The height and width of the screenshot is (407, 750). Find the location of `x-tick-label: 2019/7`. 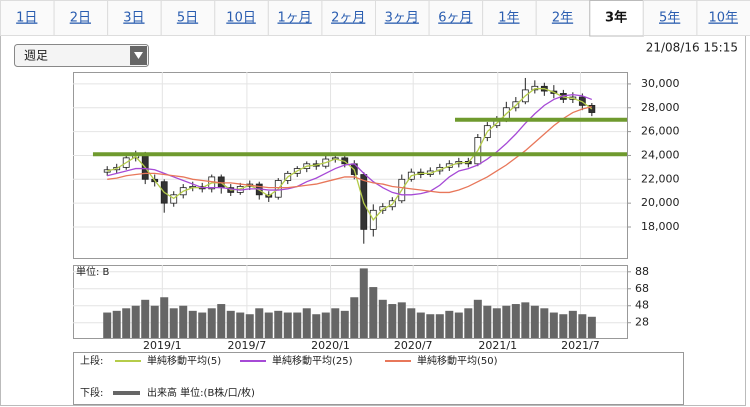

x-tick-label: 2019/7 is located at coordinates (247, 345).